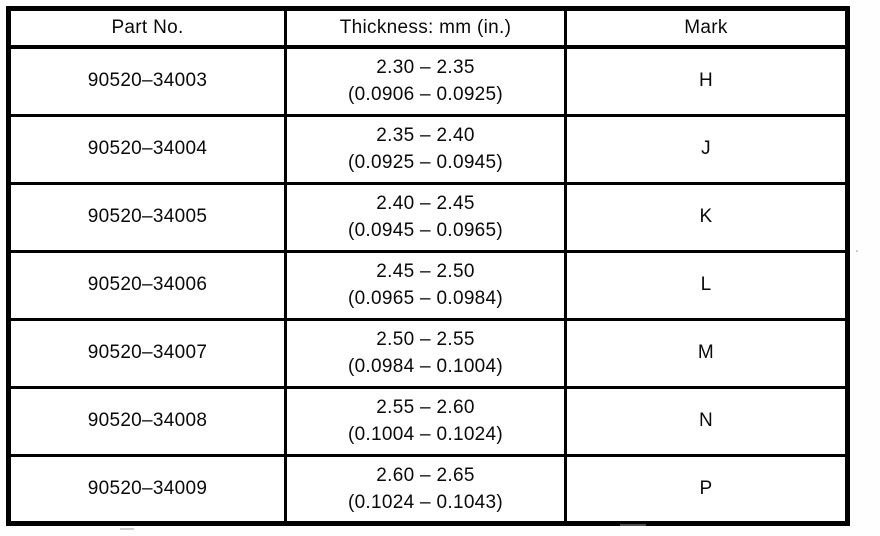 Image resolution: width=880 pixels, height=536 pixels. What do you see at coordinates (147, 421) in the screenshot?
I see `part-no-cell: 90520–34008` at bounding box center [147, 421].